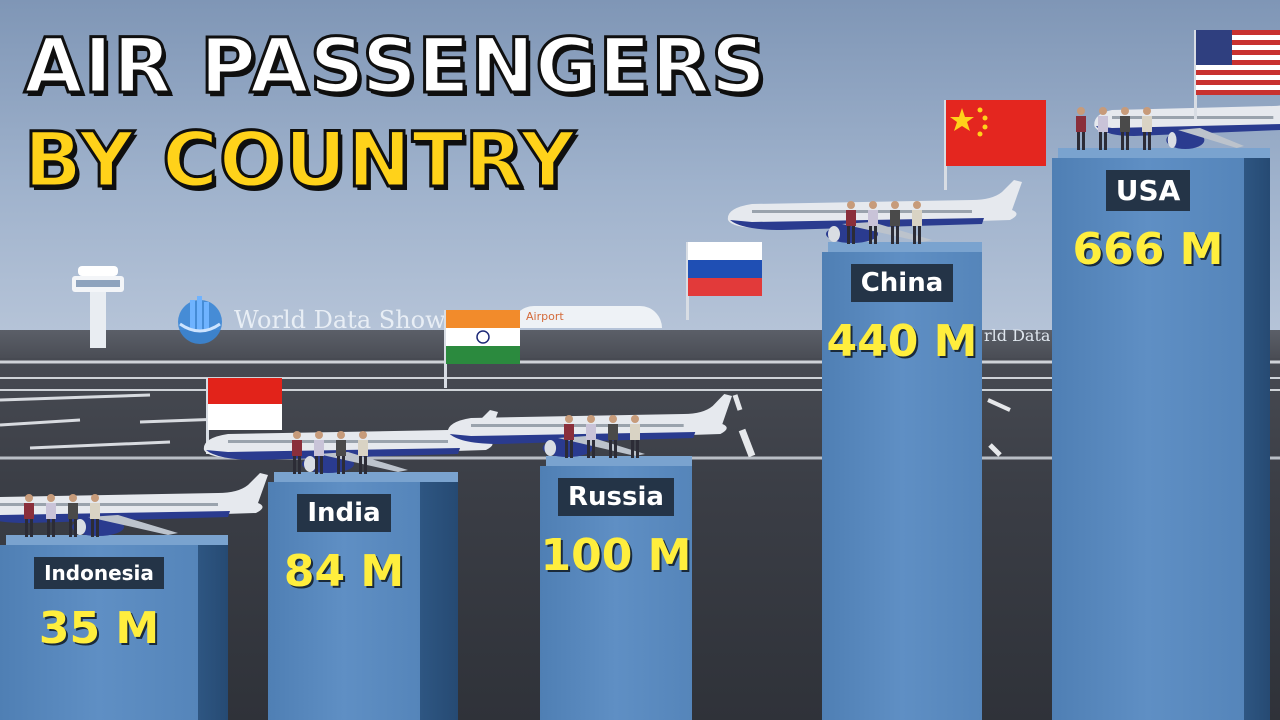  Describe the element at coordinates (902, 486) in the screenshot. I see `bar-china` at that location.